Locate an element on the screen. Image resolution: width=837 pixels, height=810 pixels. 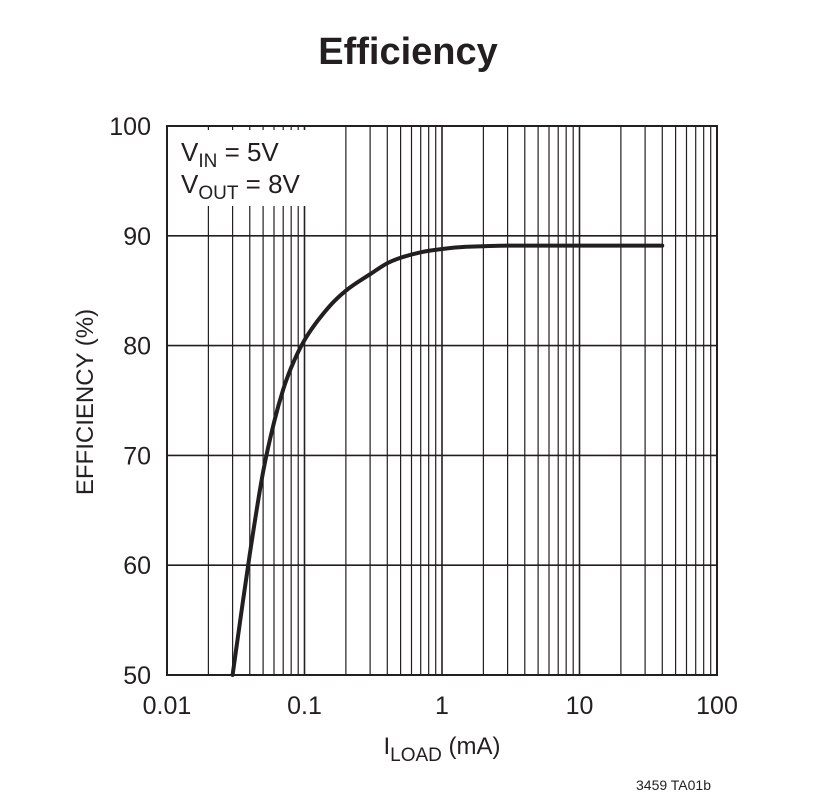
y-tick-label: 50 is located at coordinates (137, 676).